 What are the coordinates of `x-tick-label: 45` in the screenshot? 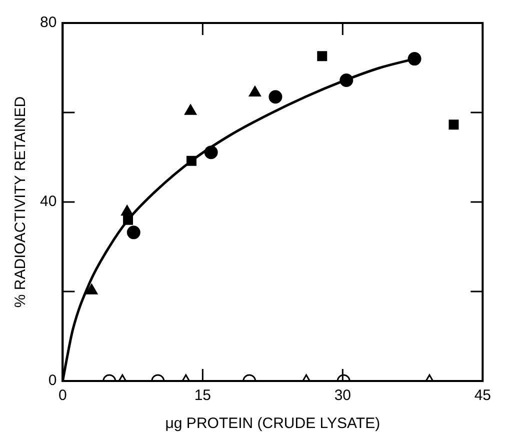 It's located at (482, 395).